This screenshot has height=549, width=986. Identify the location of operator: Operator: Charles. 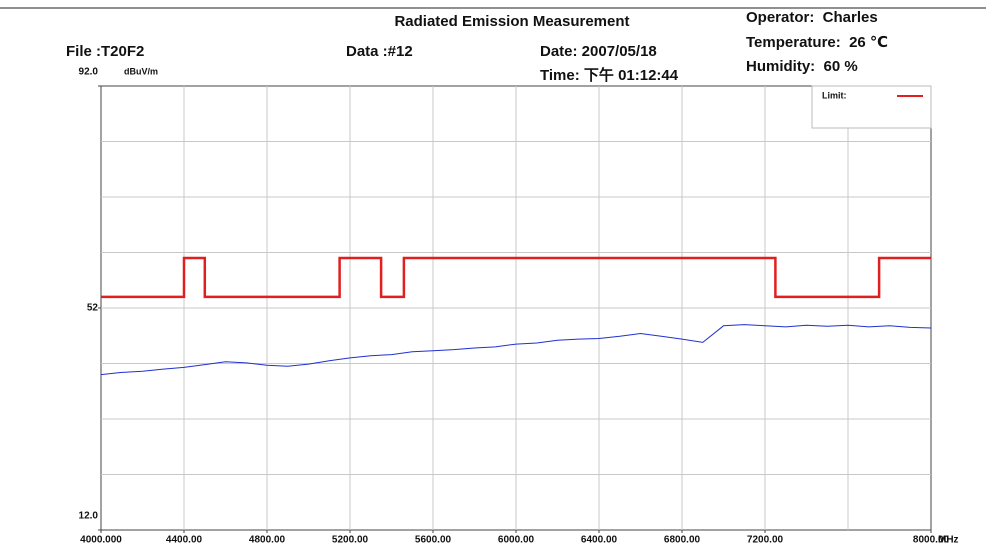
(812, 17).